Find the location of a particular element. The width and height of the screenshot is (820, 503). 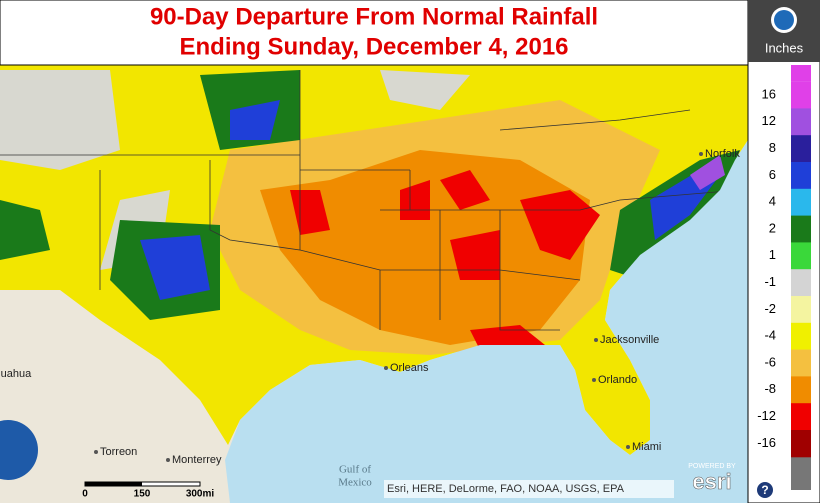

legend-nodata is located at coordinates (801, 473).